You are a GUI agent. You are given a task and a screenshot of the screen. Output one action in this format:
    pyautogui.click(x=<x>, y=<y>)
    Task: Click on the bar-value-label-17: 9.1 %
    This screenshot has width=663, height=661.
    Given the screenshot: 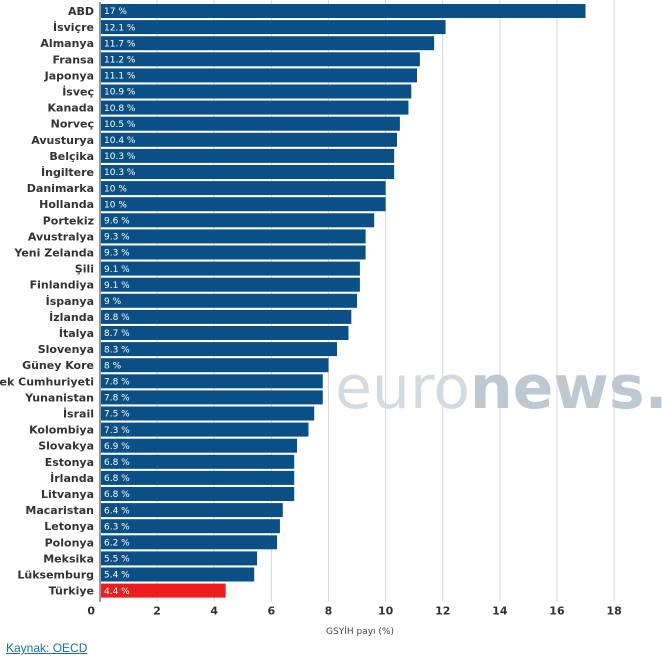 What is the action you would take?
    pyautogui.click(x=117, y=286)
    